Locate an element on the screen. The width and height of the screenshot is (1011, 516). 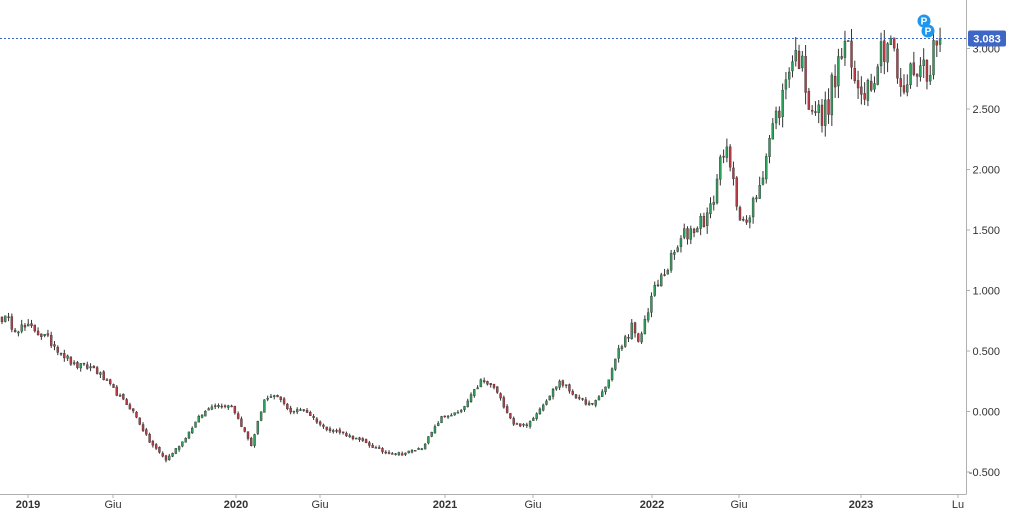
x-tick-label: Giu is located at coordinates (112, 505).